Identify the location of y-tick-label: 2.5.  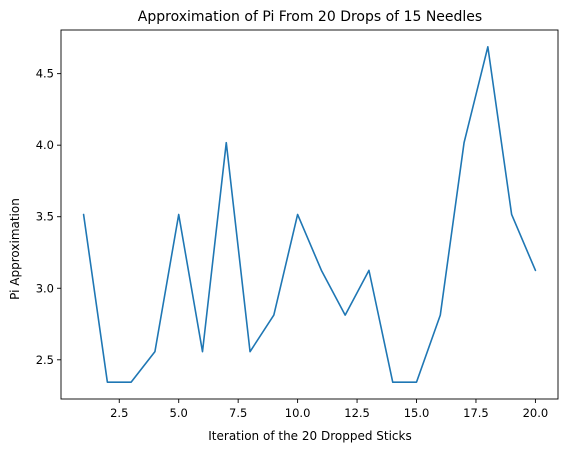
(45, 360).